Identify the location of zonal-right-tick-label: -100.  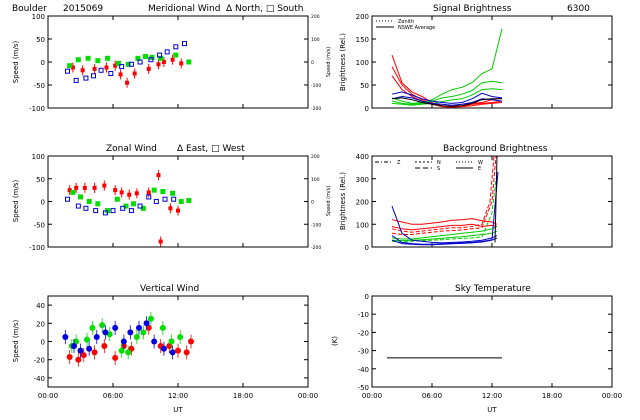
(316, 225).